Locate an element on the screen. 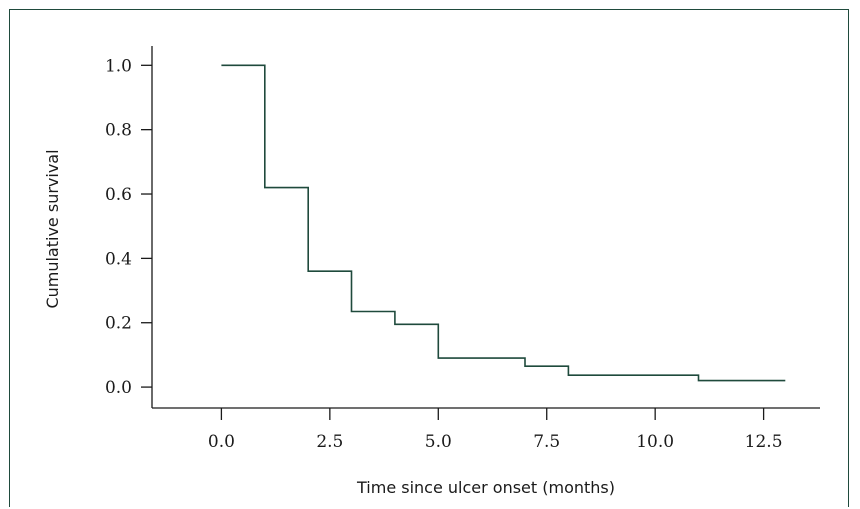 The image size is (860, 509). x-tick-label: 10.0 is located at coordinates (655, 442).